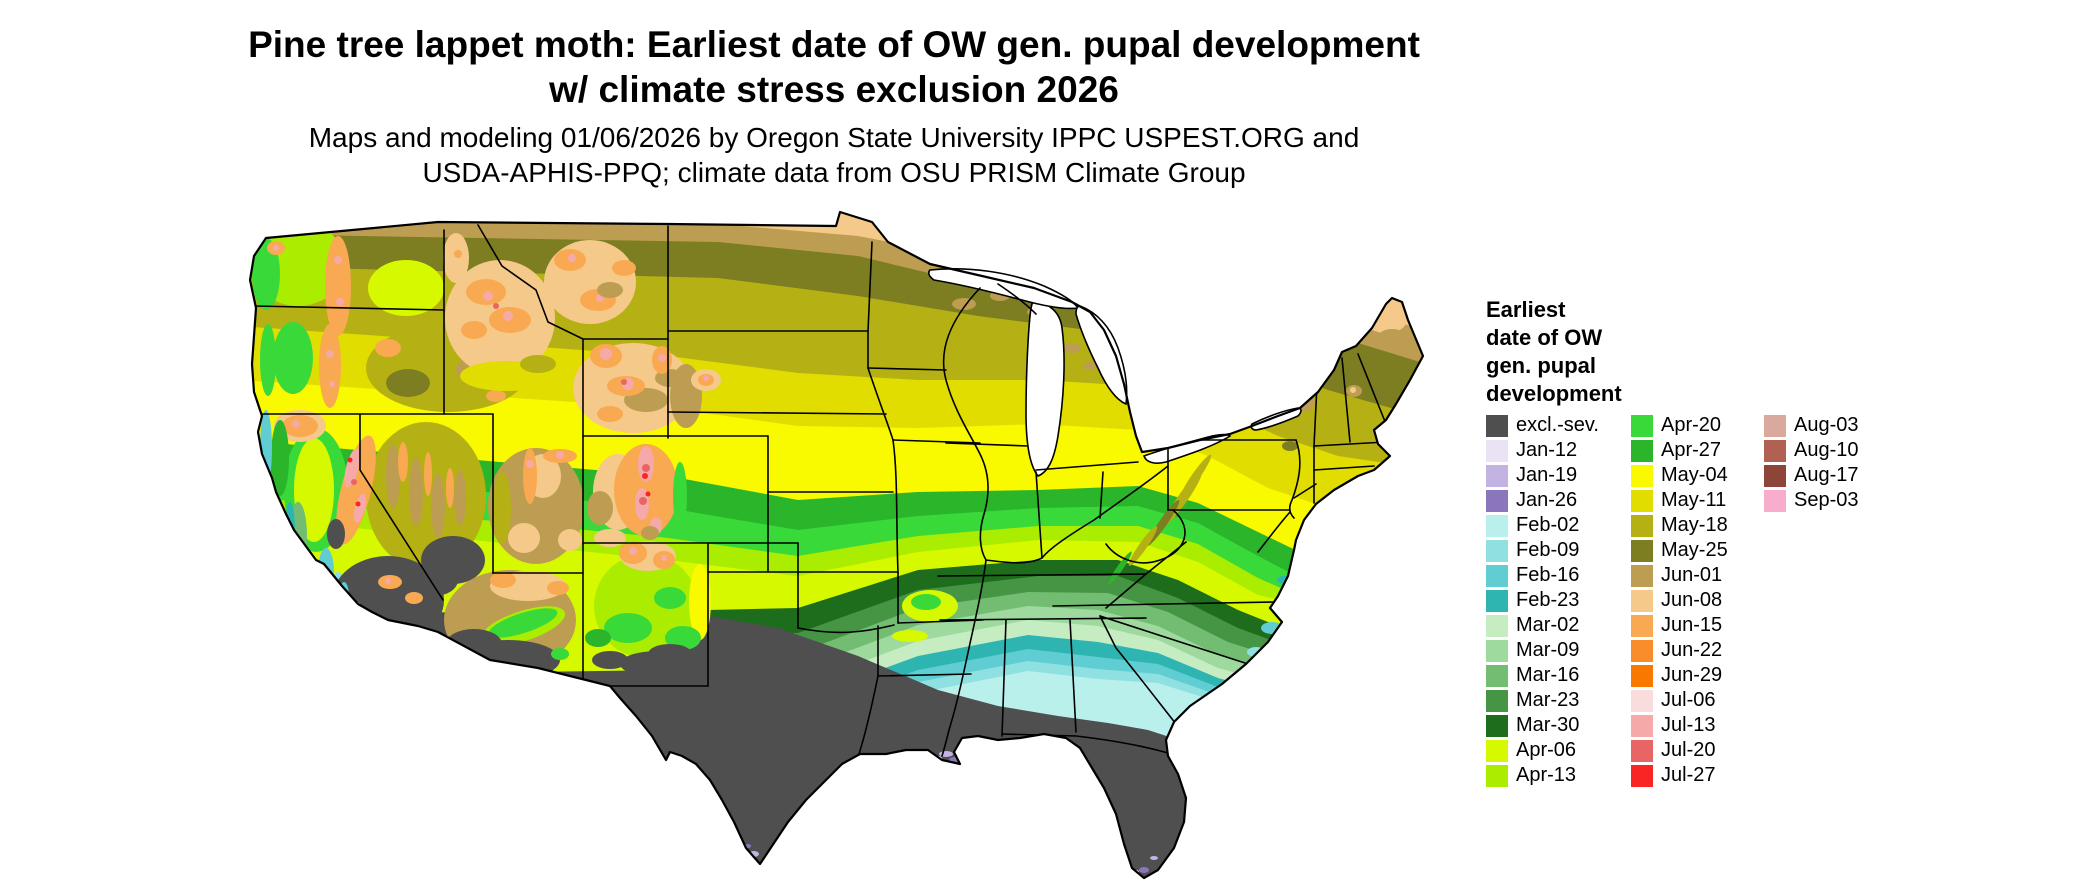  What do you see at coordinates (1548, 650) in the screenshot?
I see `legend-label: Mar-09` at bounding box center [1548, 650].